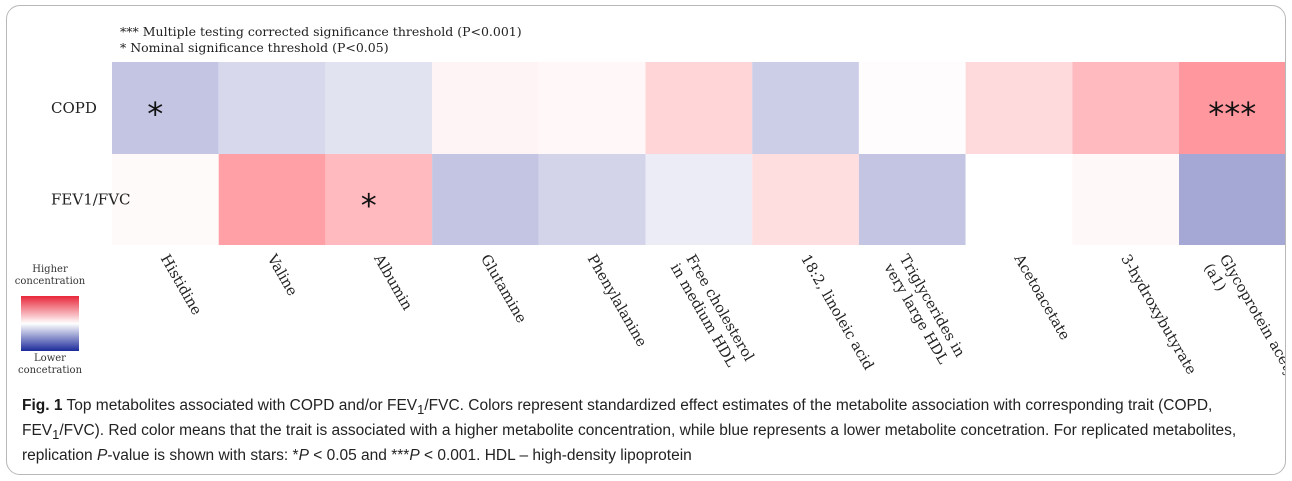 This screenshot has width=1292, height=481. I want to click on column-label: Glycoprotein acetyl(a1), so click(1243, 318).